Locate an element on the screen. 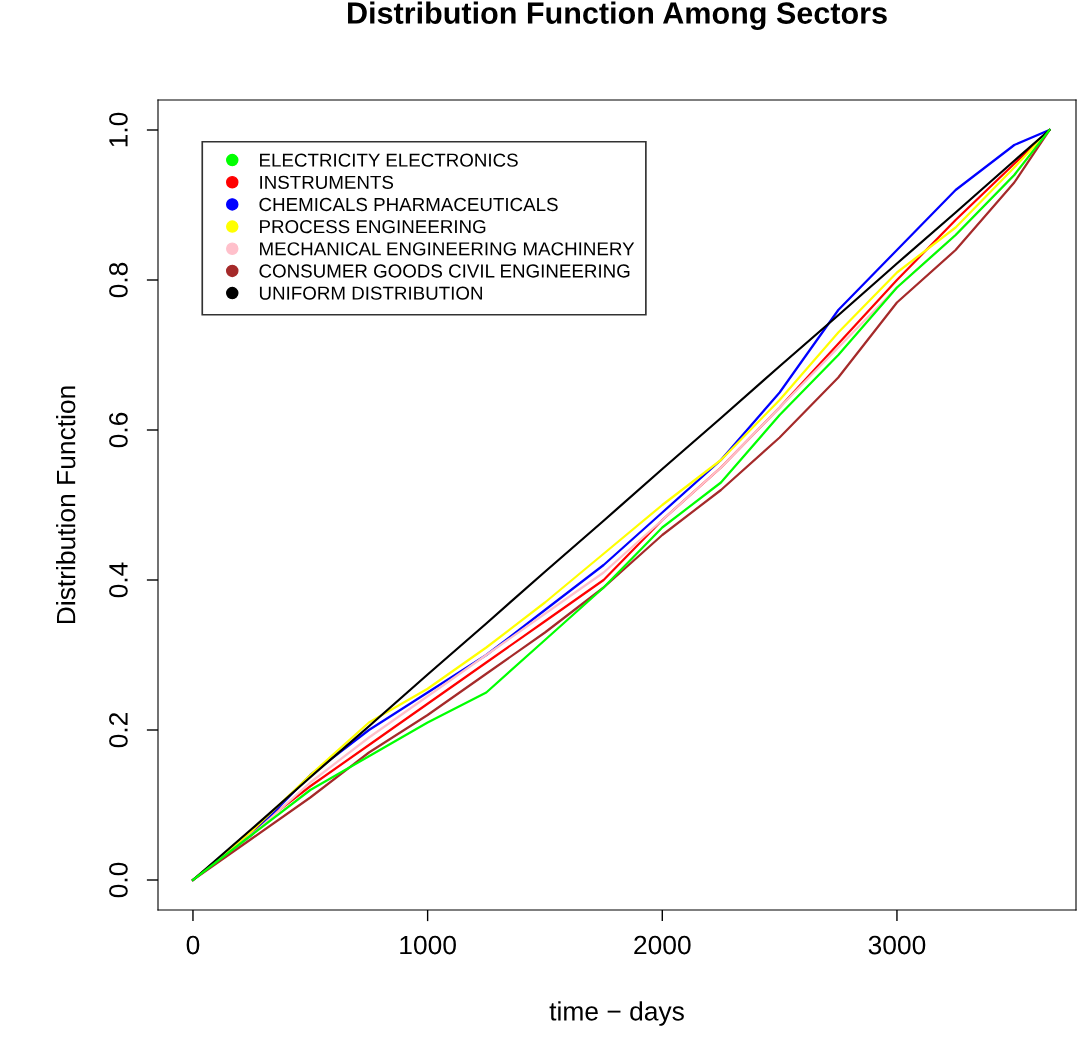 The height and width of the screenshot is (1064, 1077). legend-label: CHEMICALS PHARMACEUTICALS is located at coordinates (408, 204).